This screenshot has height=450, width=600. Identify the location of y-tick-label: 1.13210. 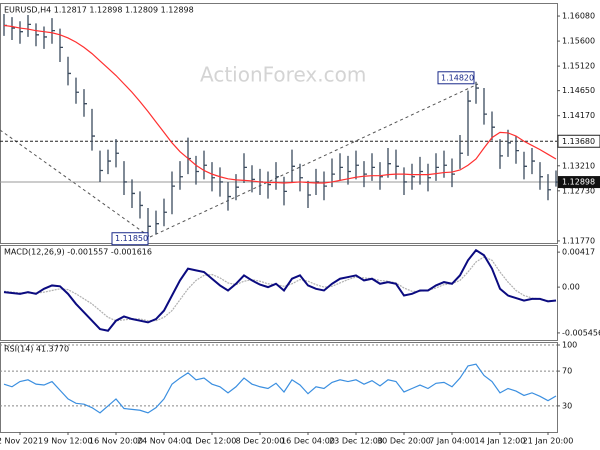
(578, 165).